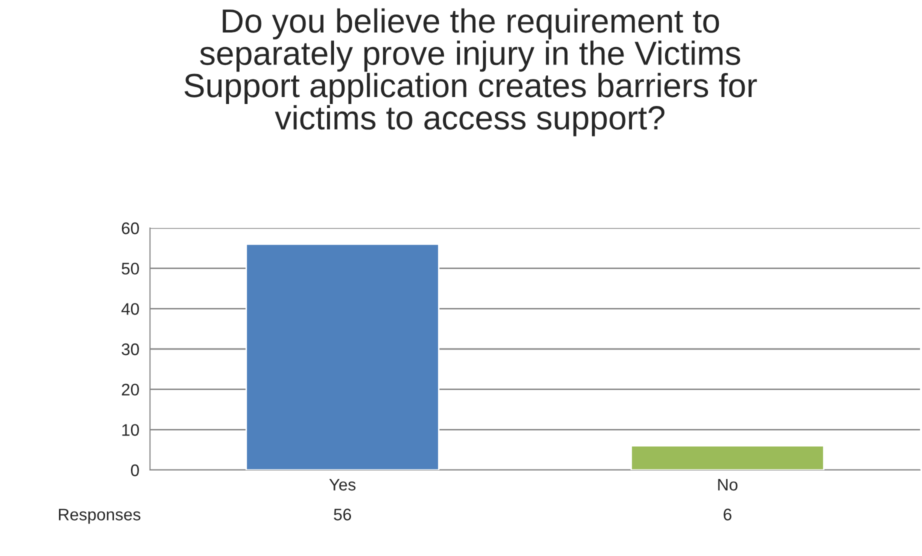  Describe the element at coordinates (342, 484) in the screenshot. I see `x-tick-label: Yes` at that location.